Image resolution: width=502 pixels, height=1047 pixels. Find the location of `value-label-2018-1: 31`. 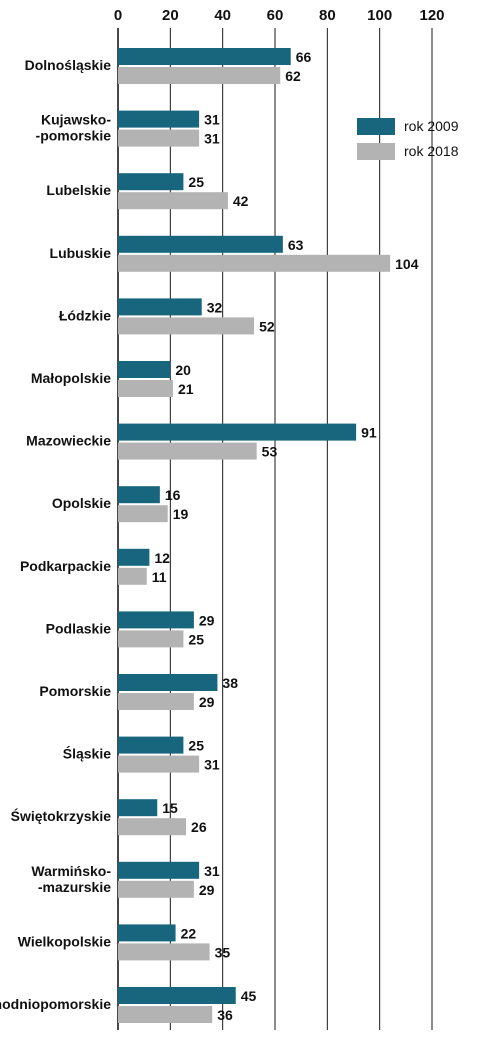

value-label-2018-1: 31 is located at coordinates (212, 139).